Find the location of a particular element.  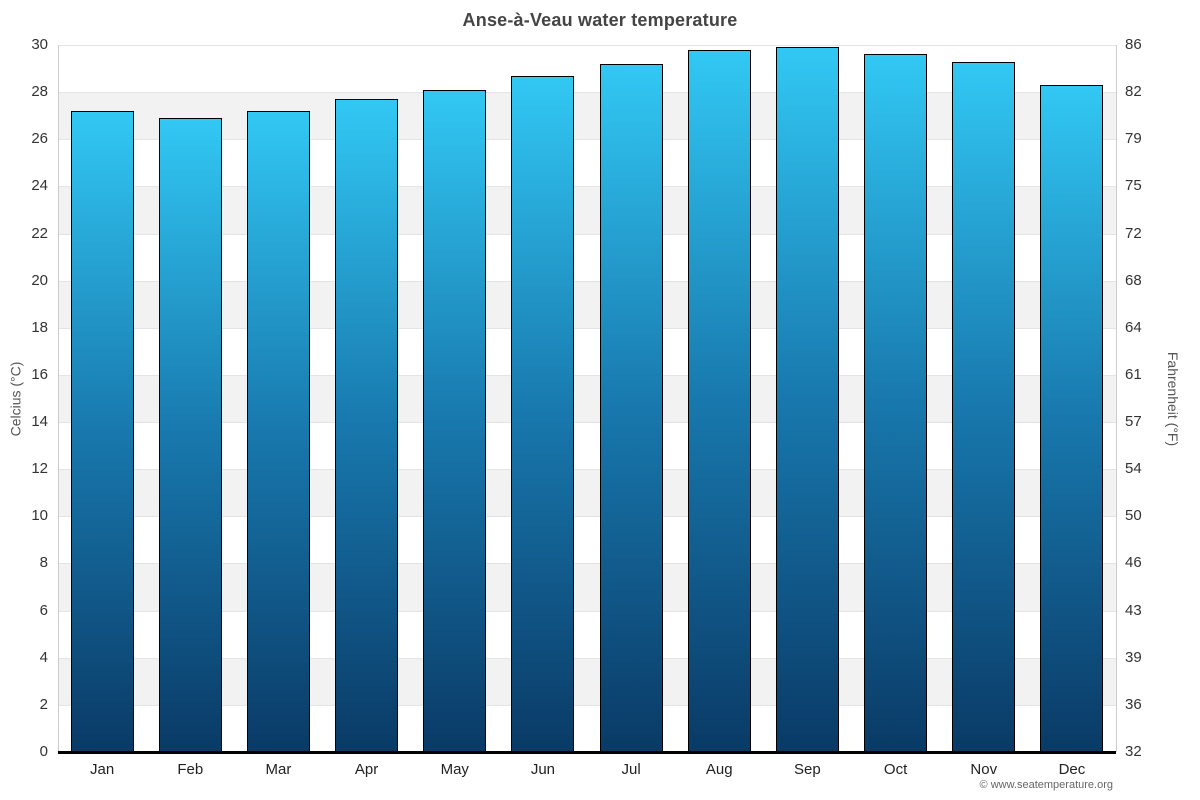

fahrenheit-tick-label: 79 is located at coordinates (1133, 139).